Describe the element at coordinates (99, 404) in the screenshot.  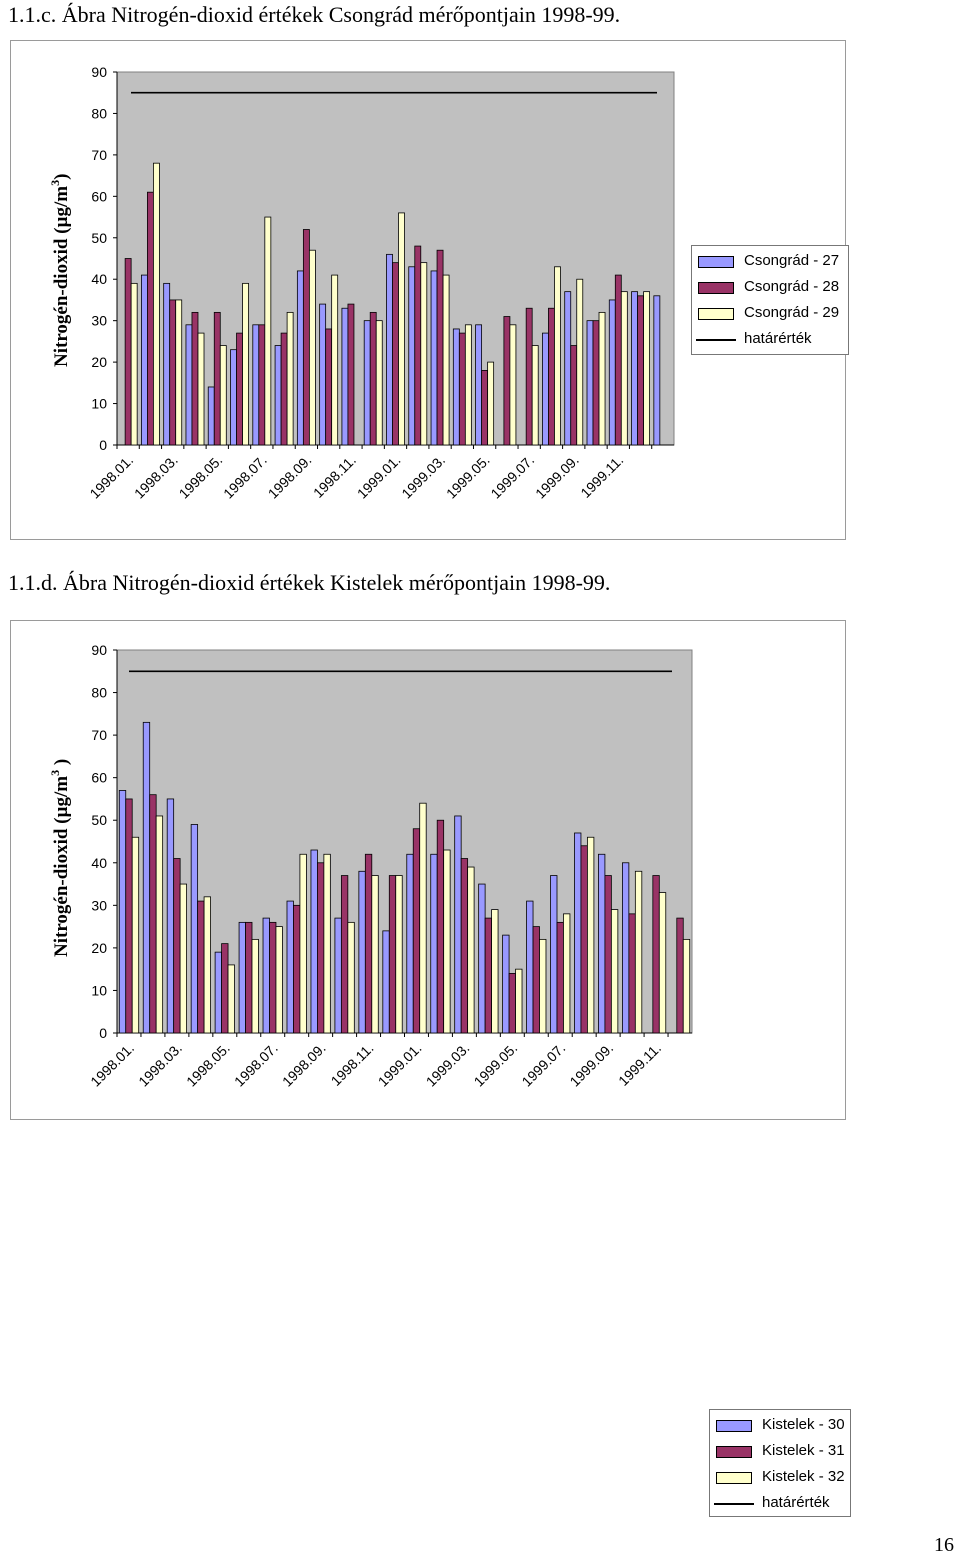
I see `y-tick-label: 10` at that location.